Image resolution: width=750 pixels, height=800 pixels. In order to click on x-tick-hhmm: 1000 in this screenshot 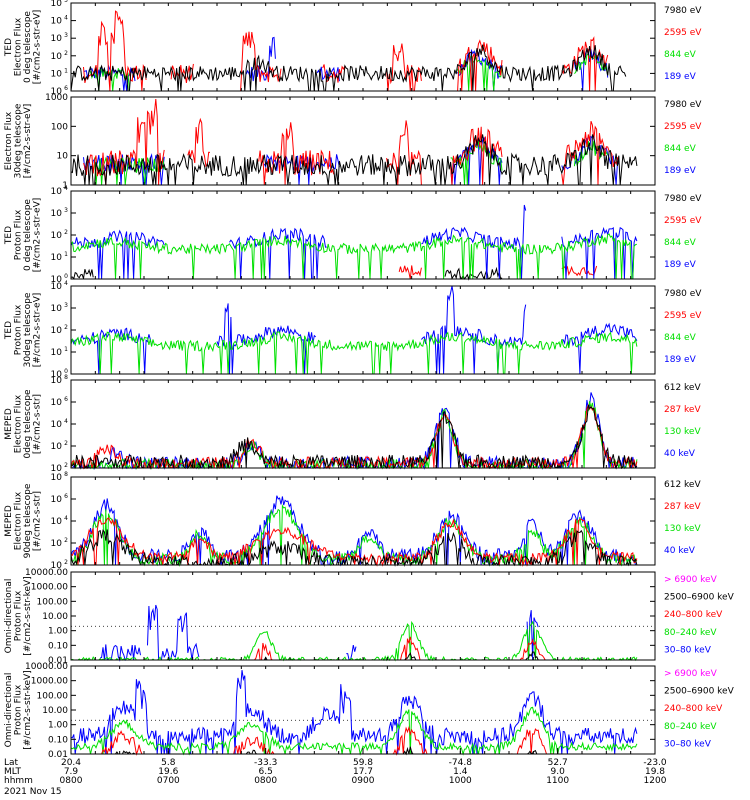, I will do `click(460, 781)`.